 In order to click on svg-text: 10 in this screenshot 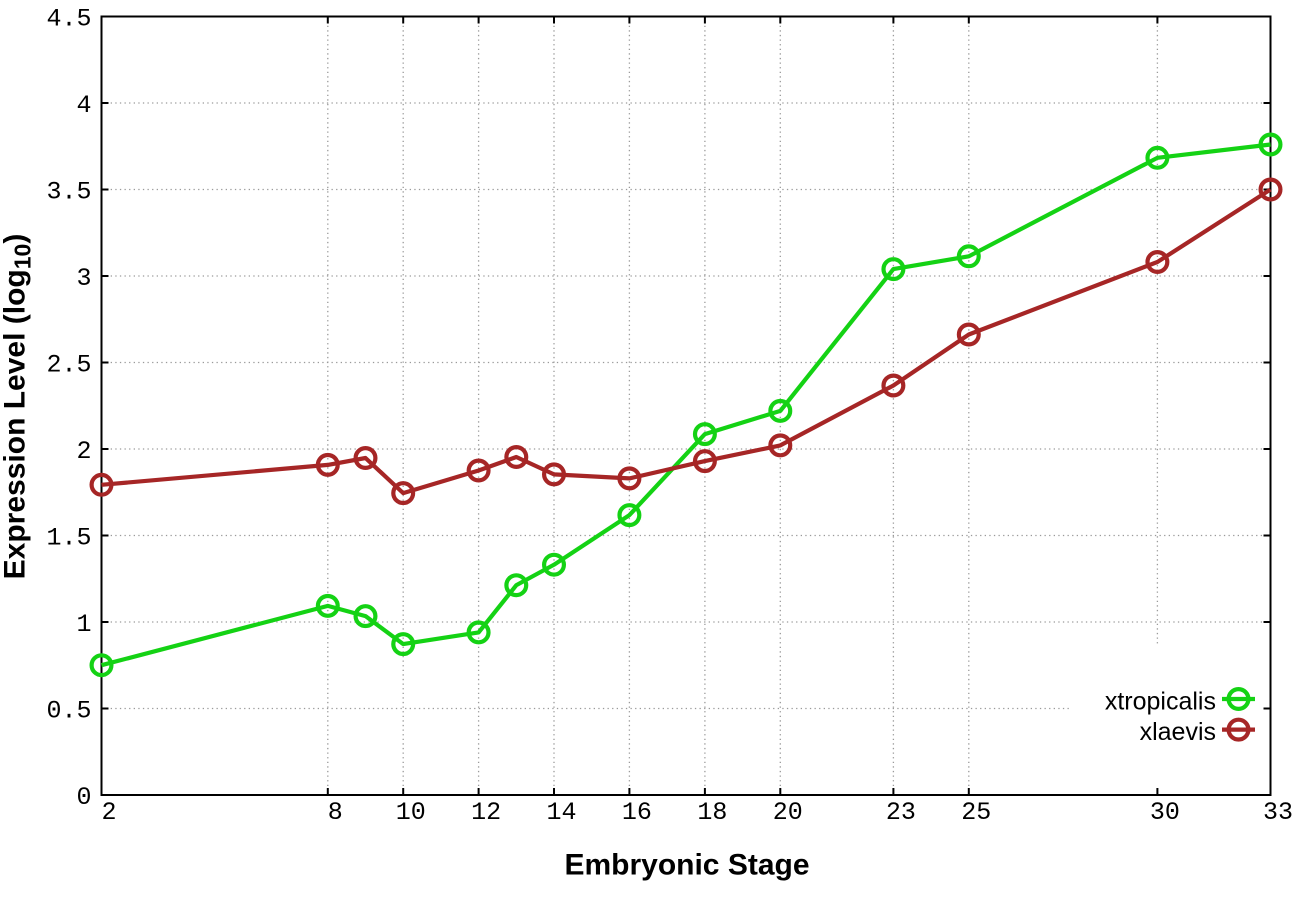, I will do `click(411, 812)`.